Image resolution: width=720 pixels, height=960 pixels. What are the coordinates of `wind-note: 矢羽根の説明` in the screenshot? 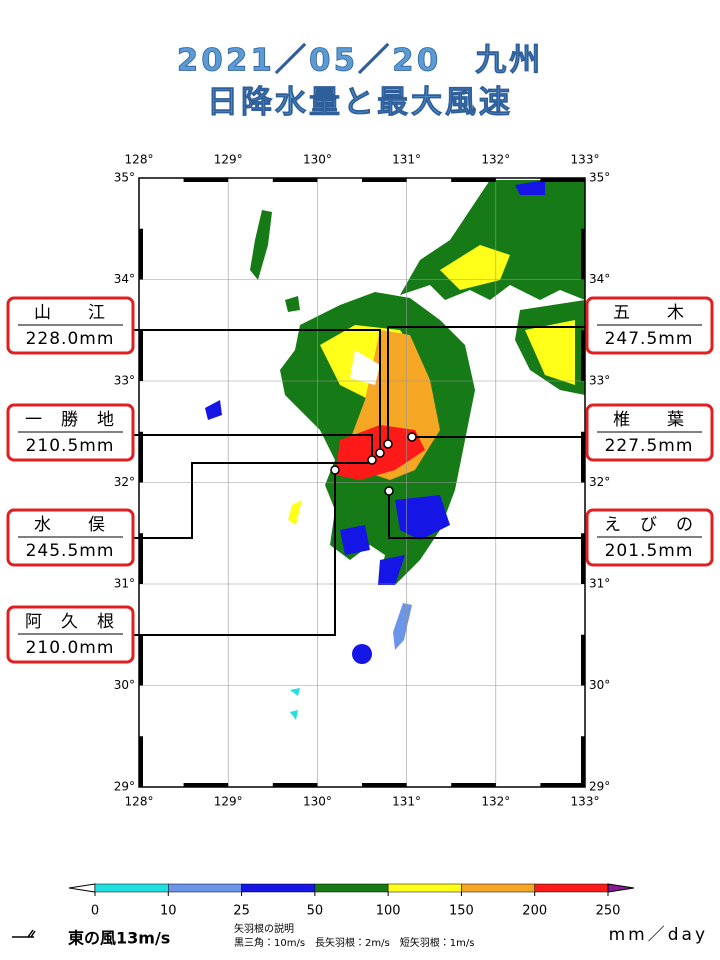 It's located at (264, 928).